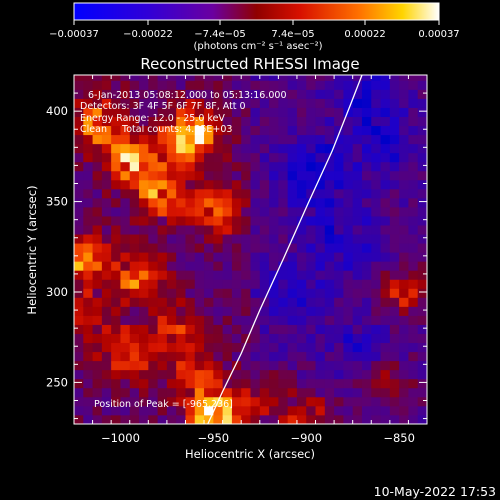  Describe the element at coordinates (292, 34) in the screenshot. I see `colorbar-tick-label: 7.4e−05` at that location.